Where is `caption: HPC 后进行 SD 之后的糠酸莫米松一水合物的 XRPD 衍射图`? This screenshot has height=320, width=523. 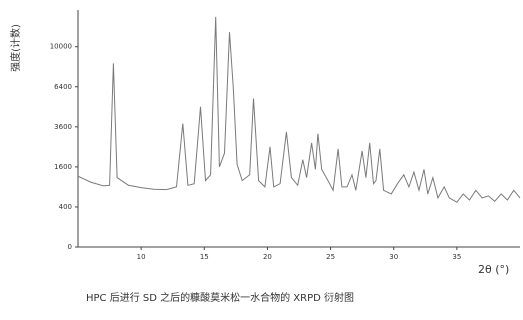 caption: HPC 后进行 SD 之后的糠酸莫米松一水合物的 XRPD 衍射图 is located at coordinates (220, 297).